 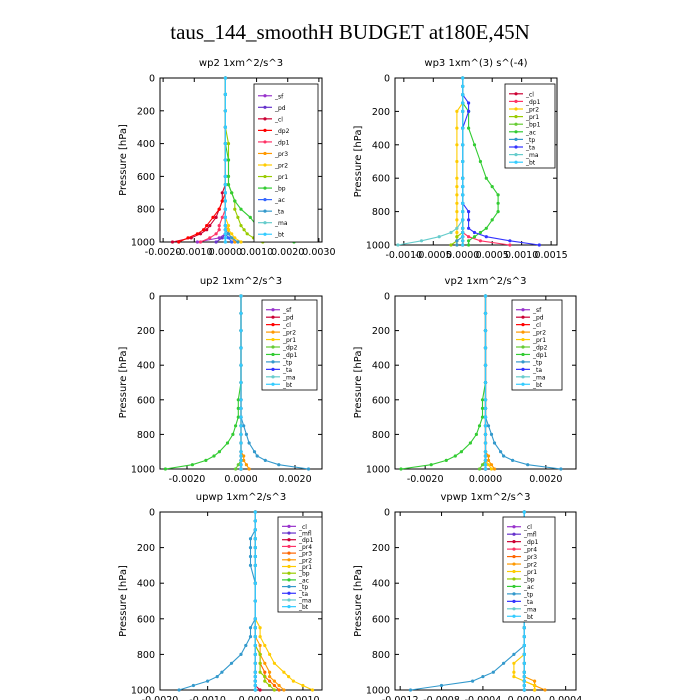 I want to click on panel-title: vpwp 1xm^2/s^3, so click(x=485, y=497).